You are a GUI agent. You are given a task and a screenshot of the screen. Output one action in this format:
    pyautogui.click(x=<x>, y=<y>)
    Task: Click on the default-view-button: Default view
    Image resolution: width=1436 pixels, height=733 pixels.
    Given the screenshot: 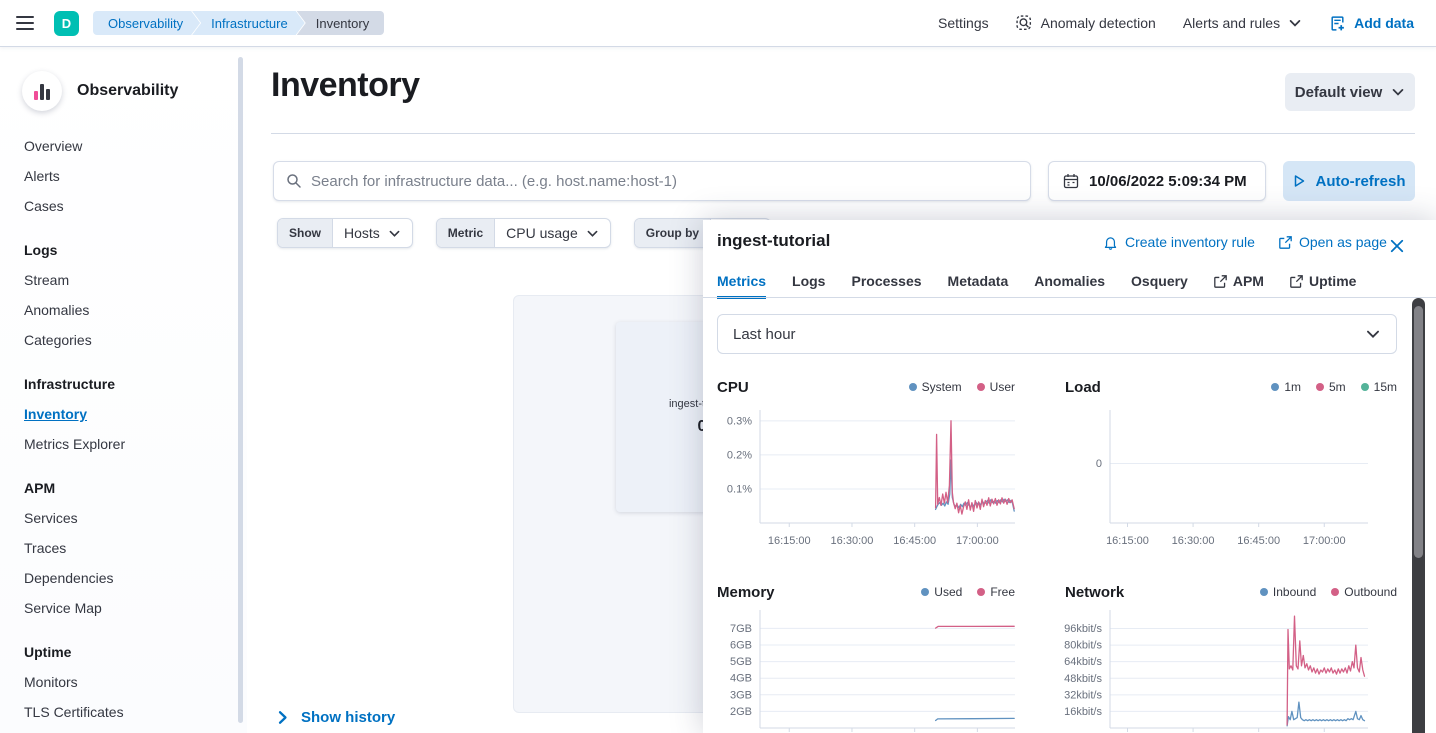 What is the action you would take?
    pyautogui.click(x=1350, y=92)
    